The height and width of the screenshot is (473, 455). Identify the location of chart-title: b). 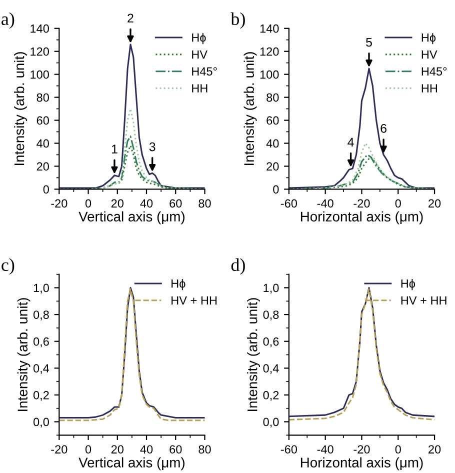
(237, 20).